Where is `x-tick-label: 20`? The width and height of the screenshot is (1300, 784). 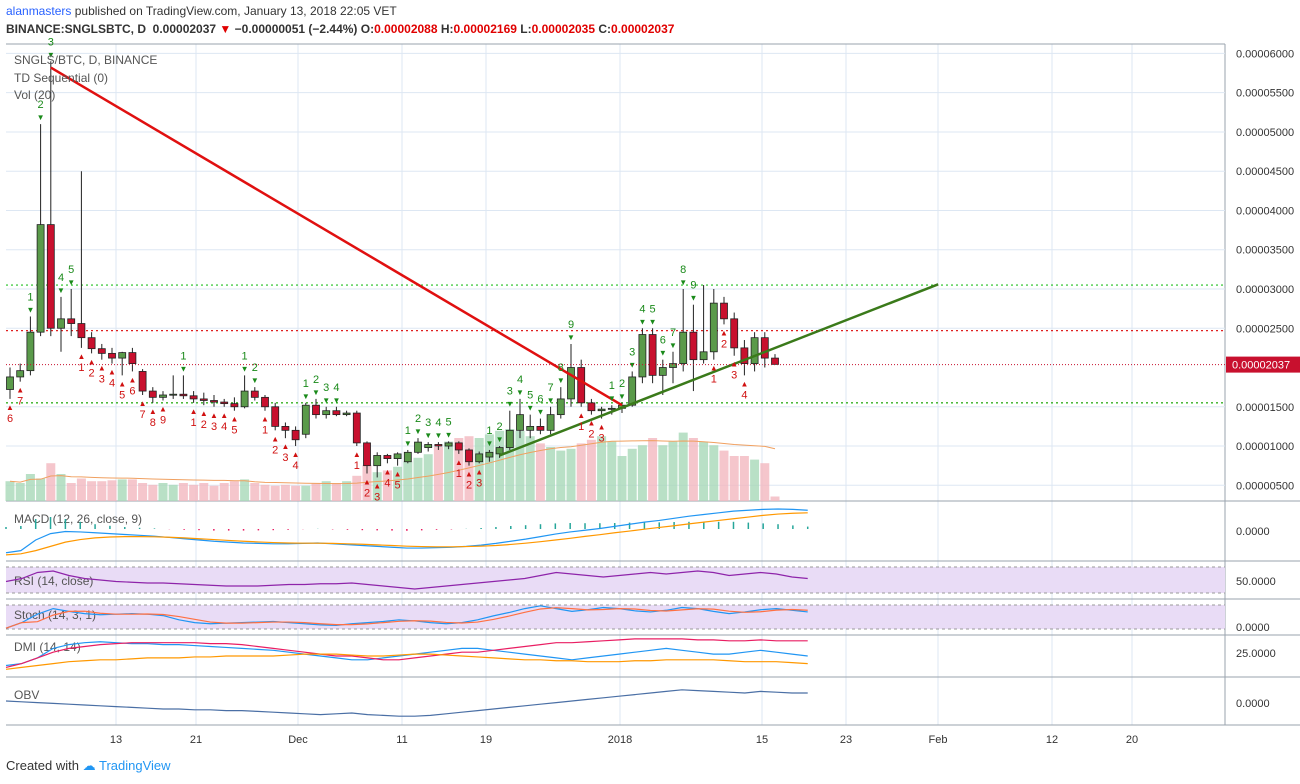
x-tick-label: 20 is located at coordinates (1132, 740).